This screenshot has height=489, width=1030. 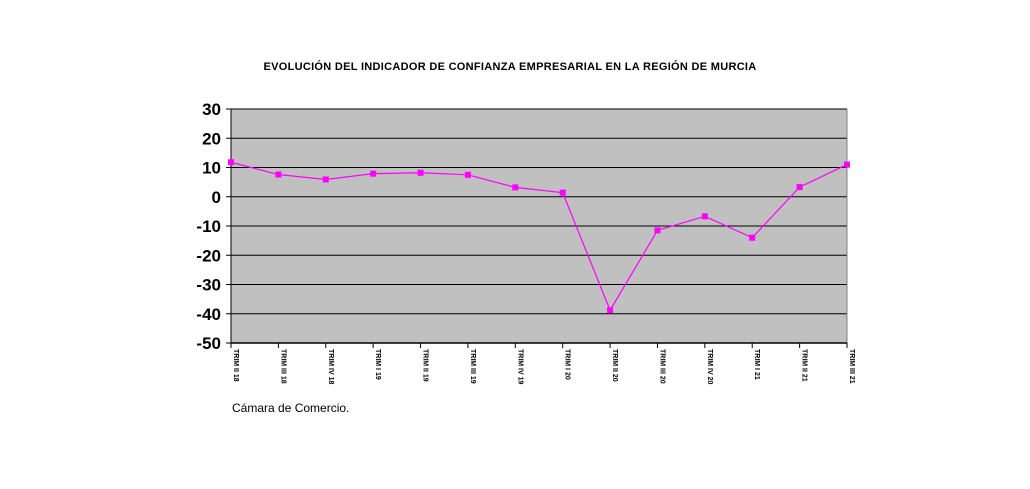 I want to click on x-tick-label: TRIM III 21, so click(x=851, y=366).